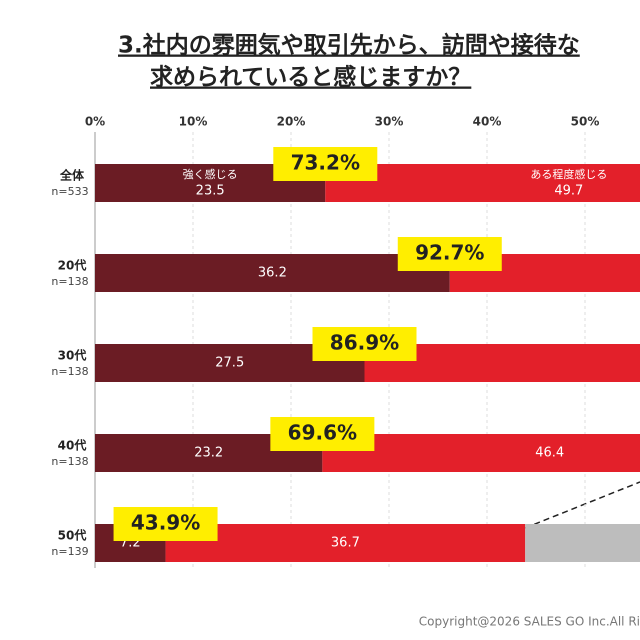 This screenshot has width=640, height=640. Describe the element at coordinates (95, 122) in the screenshot. I see `x-tick-label: 0%` at that location.